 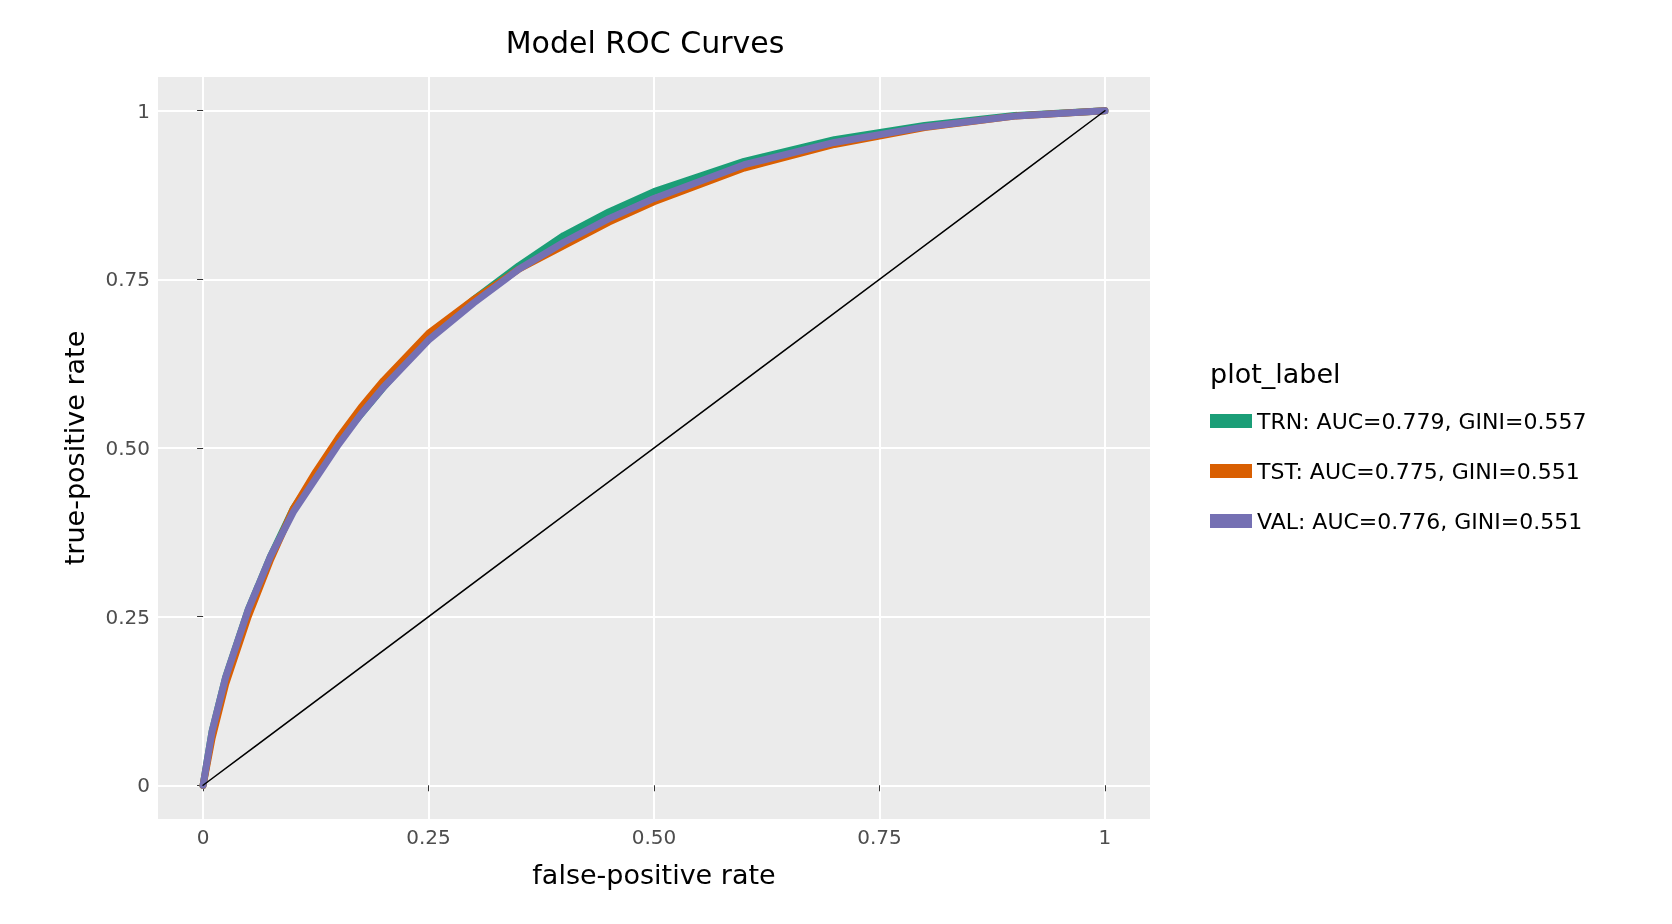 What do you see at coordinates (203, 837) in the screenshot?
I see `x-tick-label: 0` at bounding box center [203, 837].